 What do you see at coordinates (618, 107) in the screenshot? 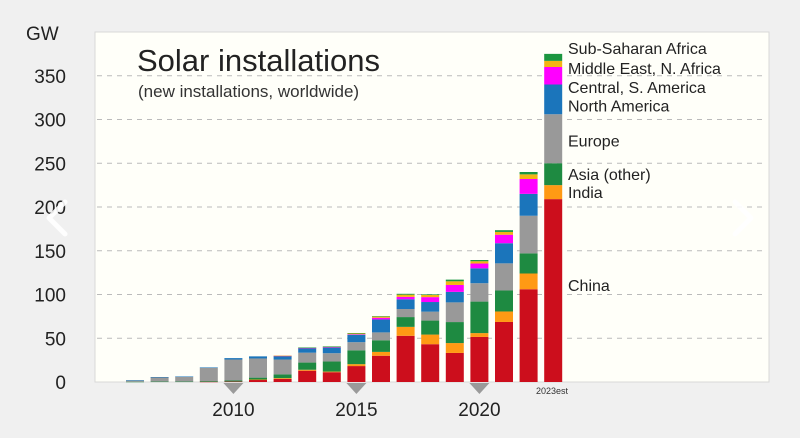
I see `legend-label: North America` at bounding box center [618, 107].